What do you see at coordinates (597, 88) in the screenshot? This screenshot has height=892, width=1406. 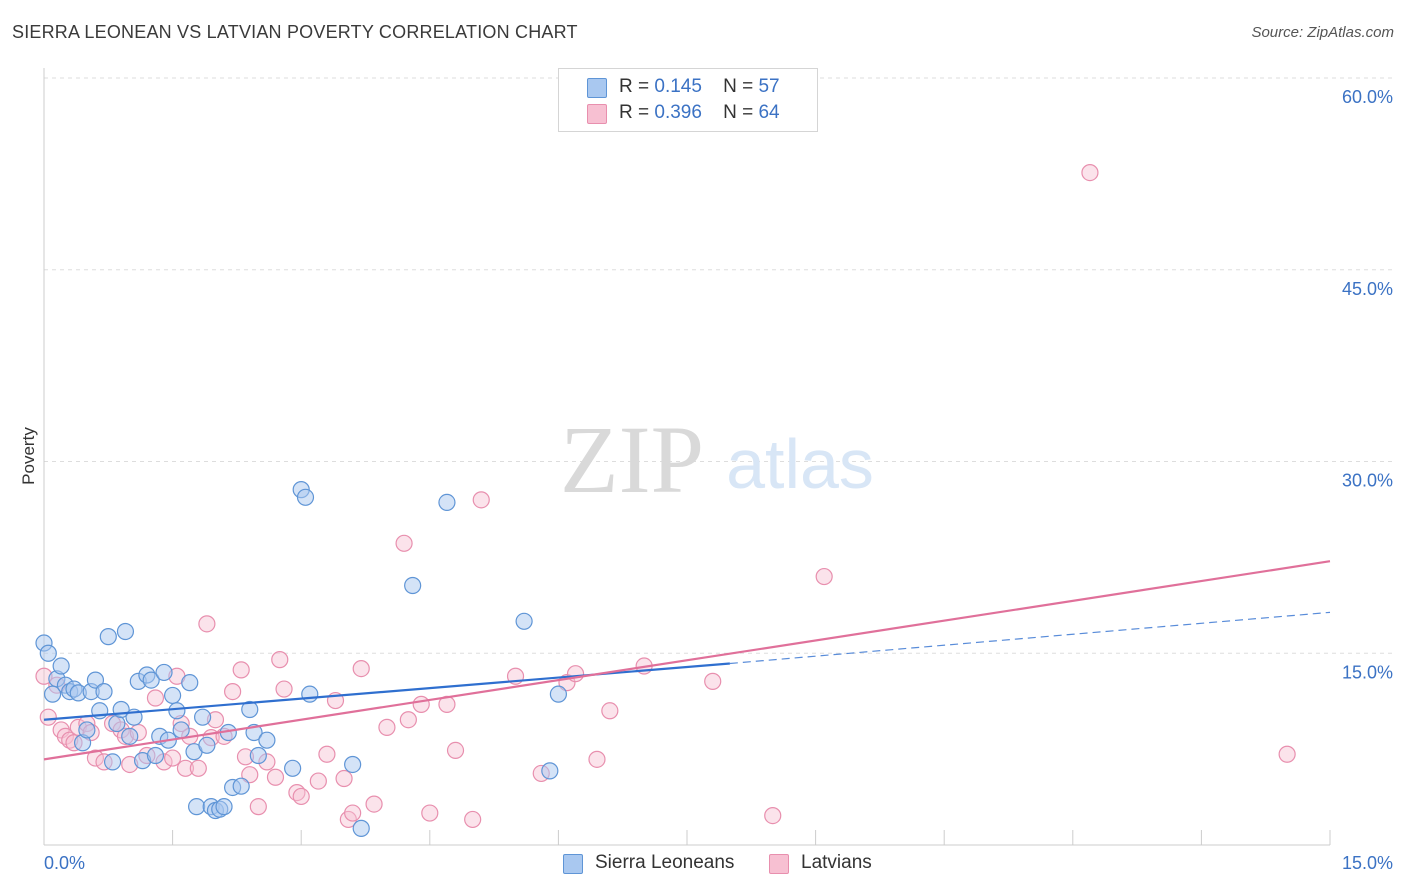 I see `legend-swatch-blue` at bounding box center [597, 88].